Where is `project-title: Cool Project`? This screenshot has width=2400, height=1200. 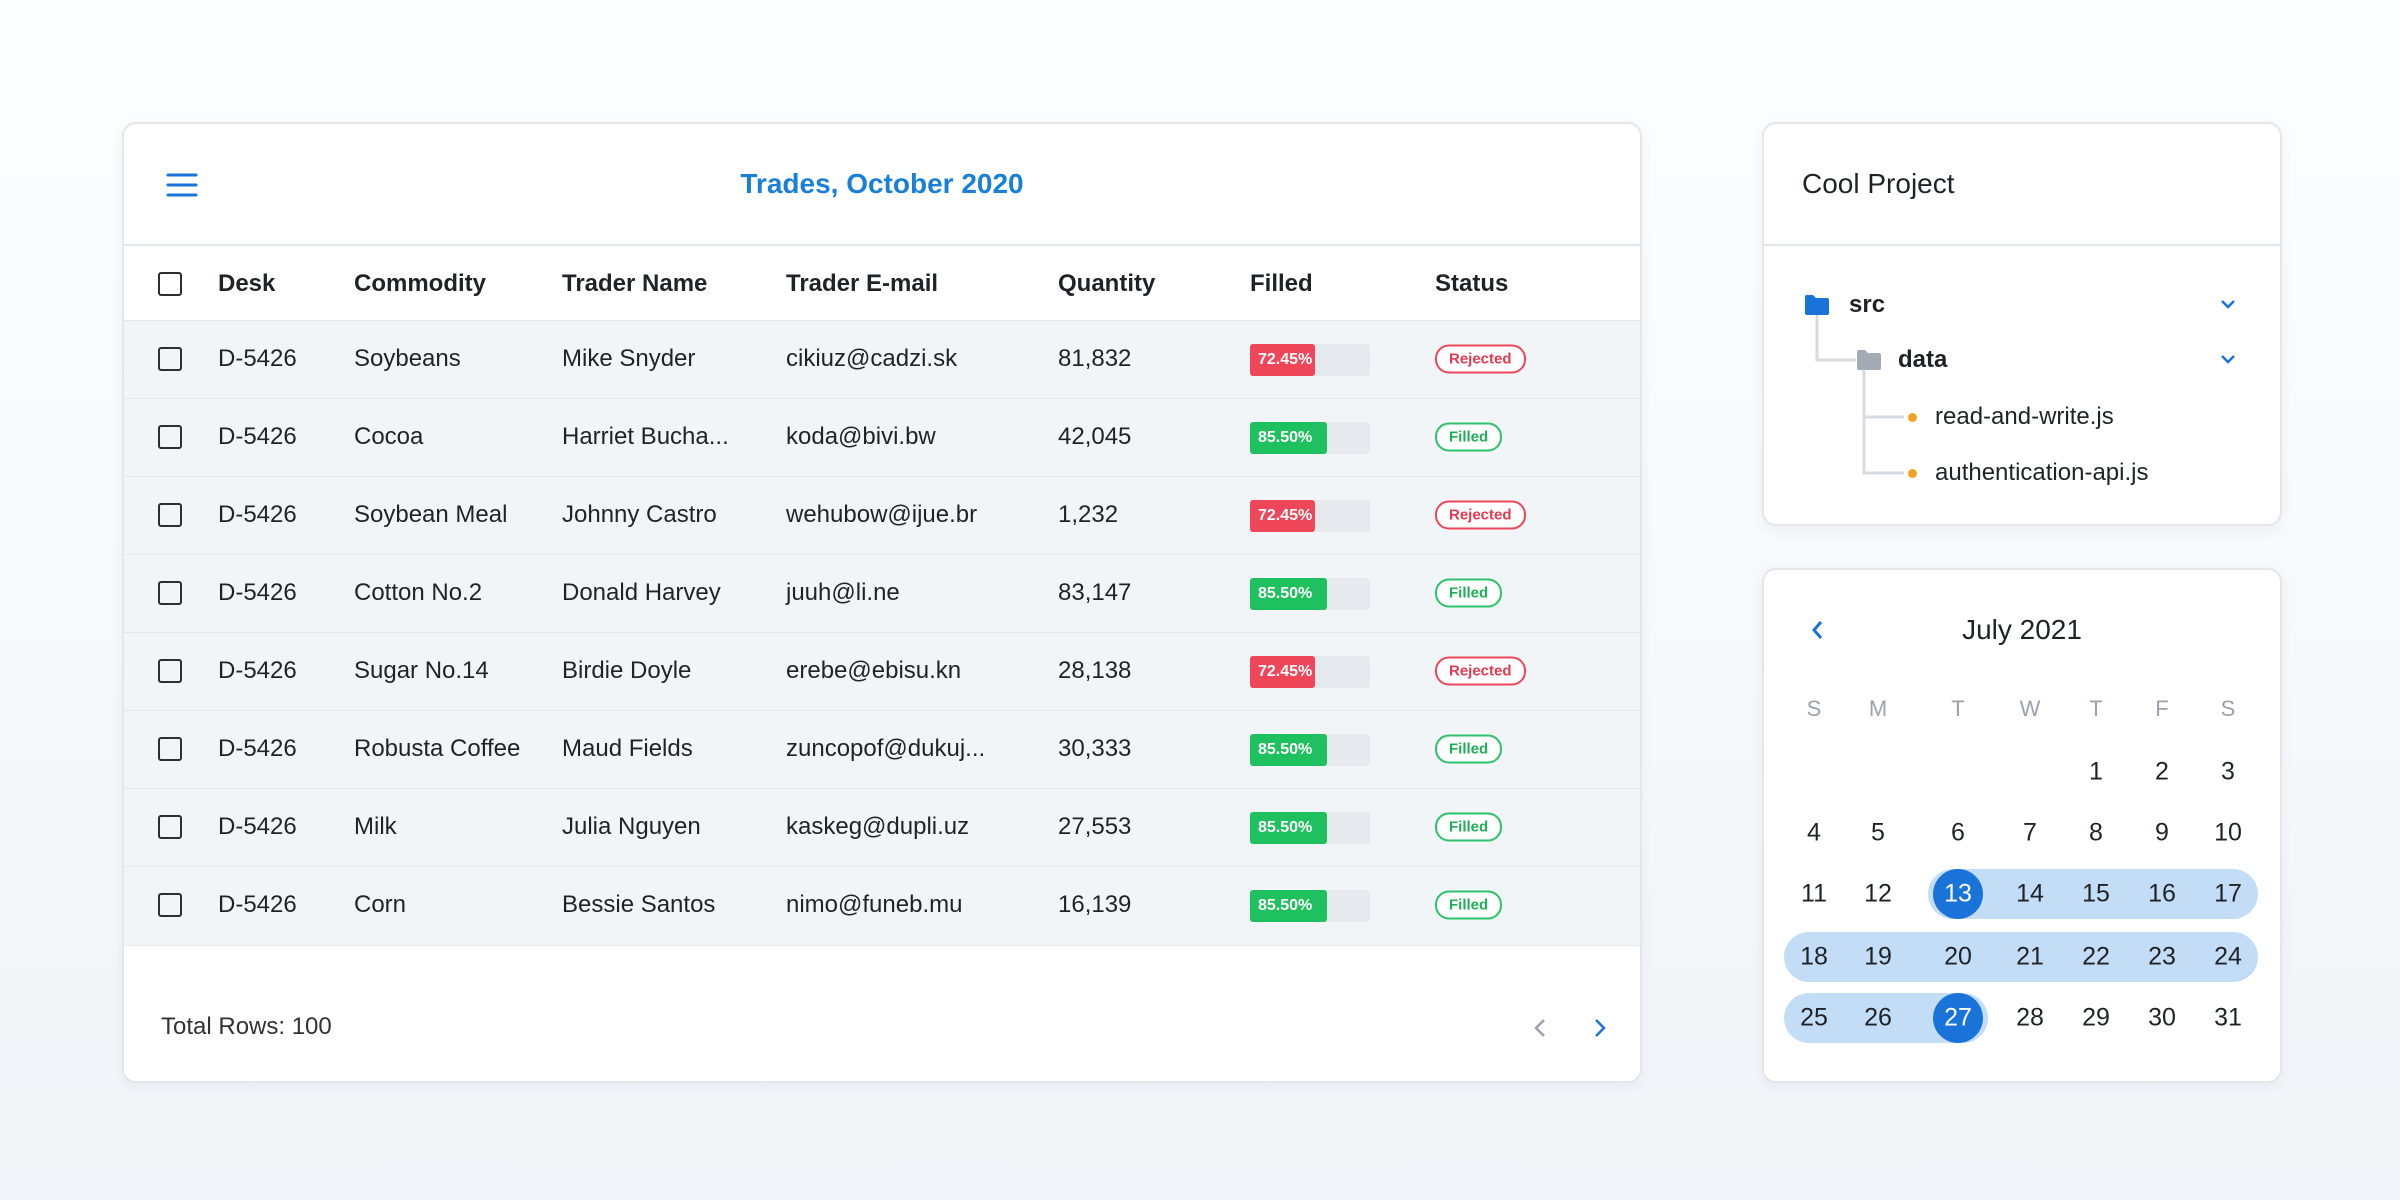
project-title: Cool Project is located at coordinates (1878, 183).